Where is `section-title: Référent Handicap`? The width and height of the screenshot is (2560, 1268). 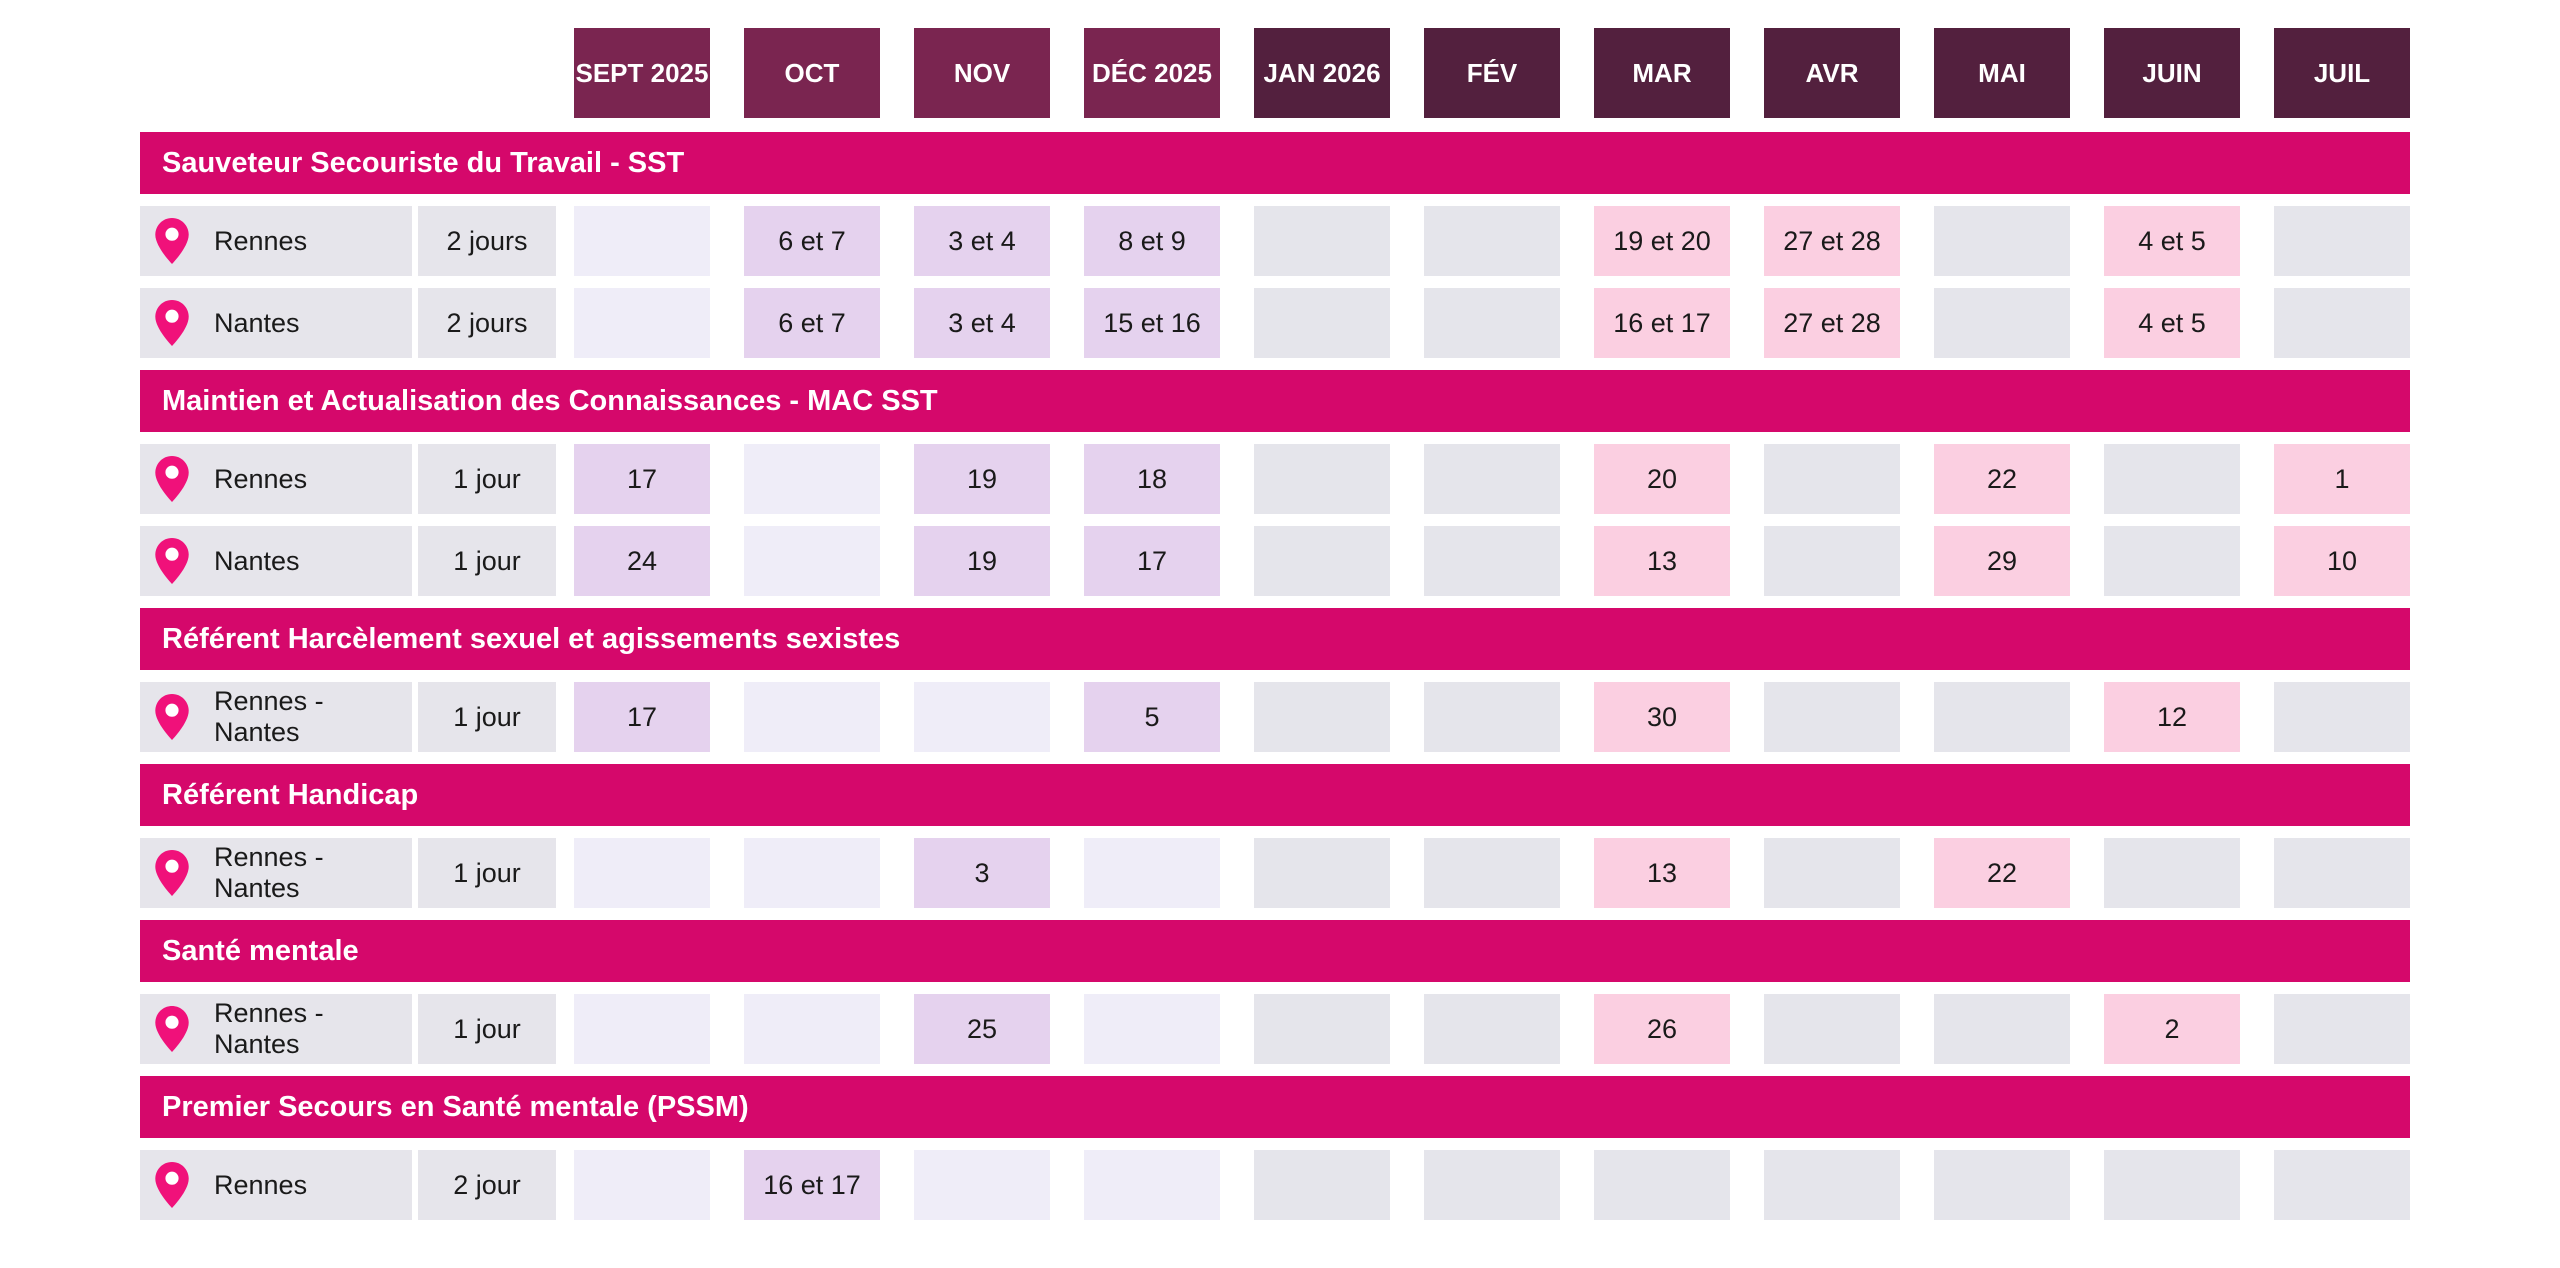
section-title: Référent Handicap is located at coordinates (290, 794).